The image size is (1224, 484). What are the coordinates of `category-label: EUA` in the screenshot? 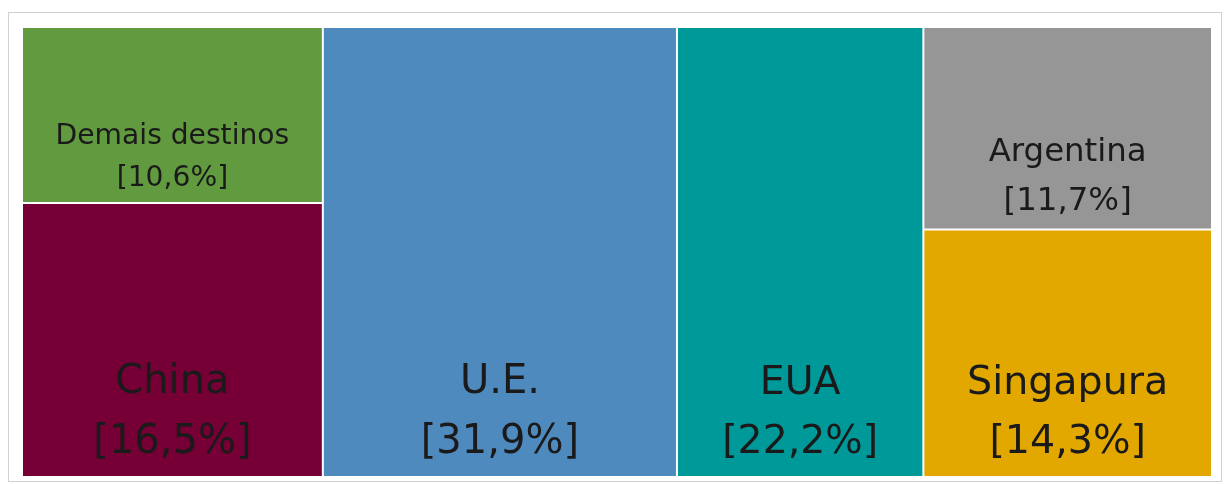 It's located at (800, 380).